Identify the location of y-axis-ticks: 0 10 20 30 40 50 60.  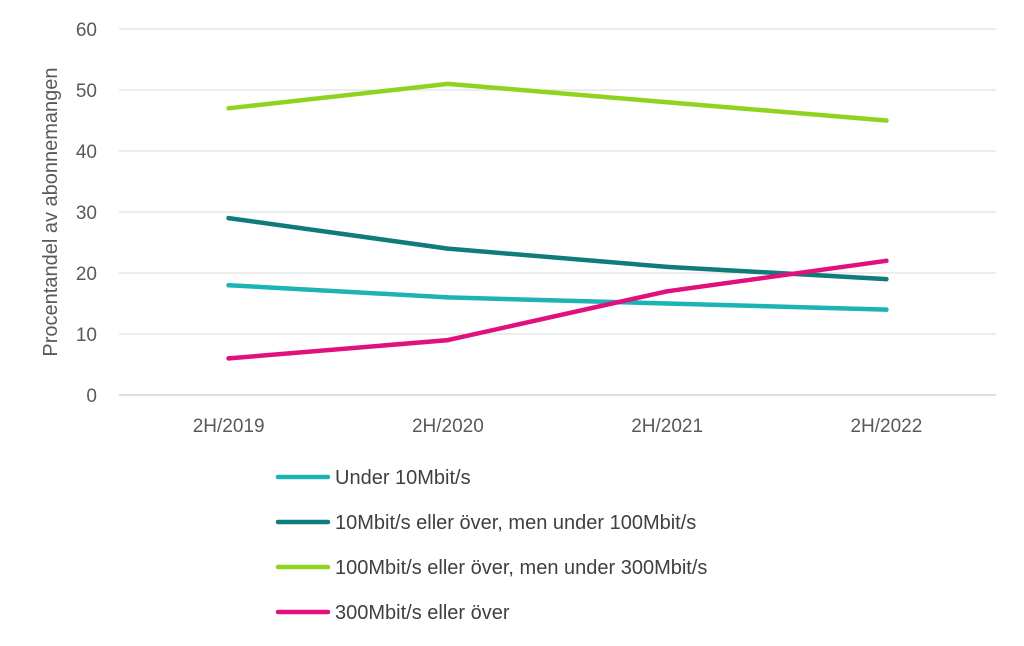
(86, 213).